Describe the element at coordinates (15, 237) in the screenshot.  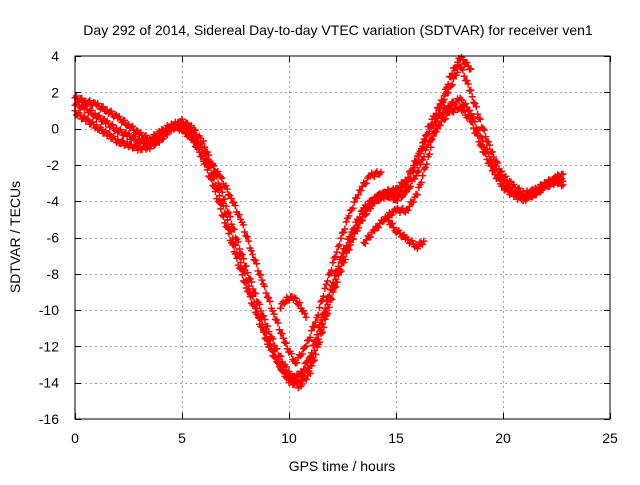
I see `y-axis-label: SDTVAR / TECUs` at that location.